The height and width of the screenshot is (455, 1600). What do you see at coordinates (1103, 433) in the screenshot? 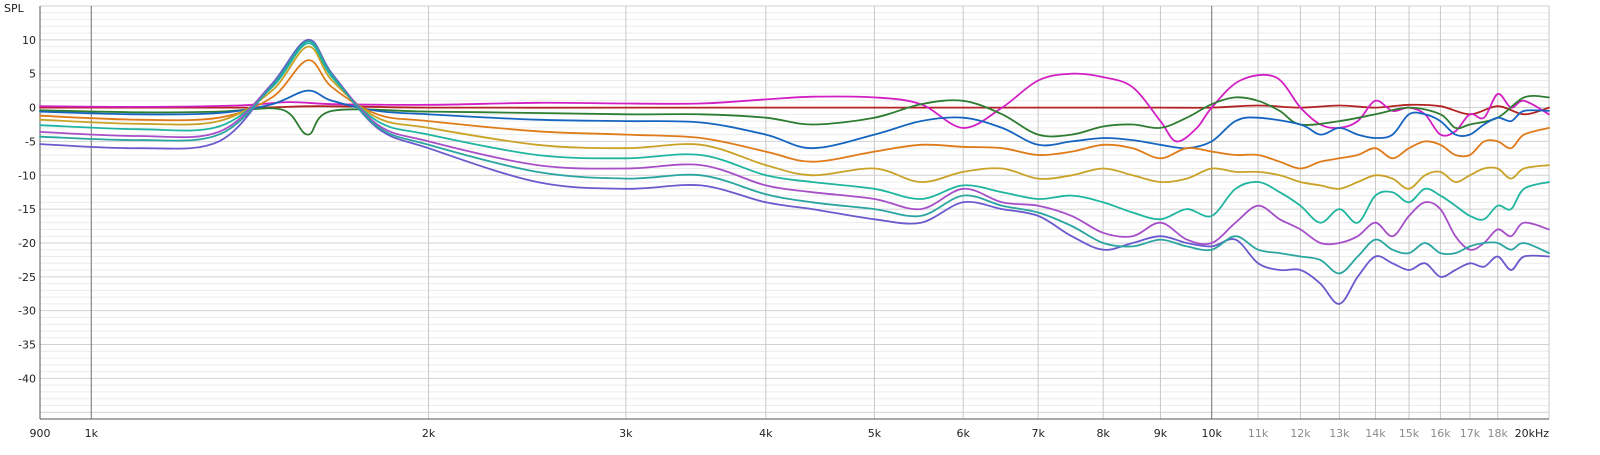
I see `x-tick-label: 8k` at bounding box center [1103, 433].